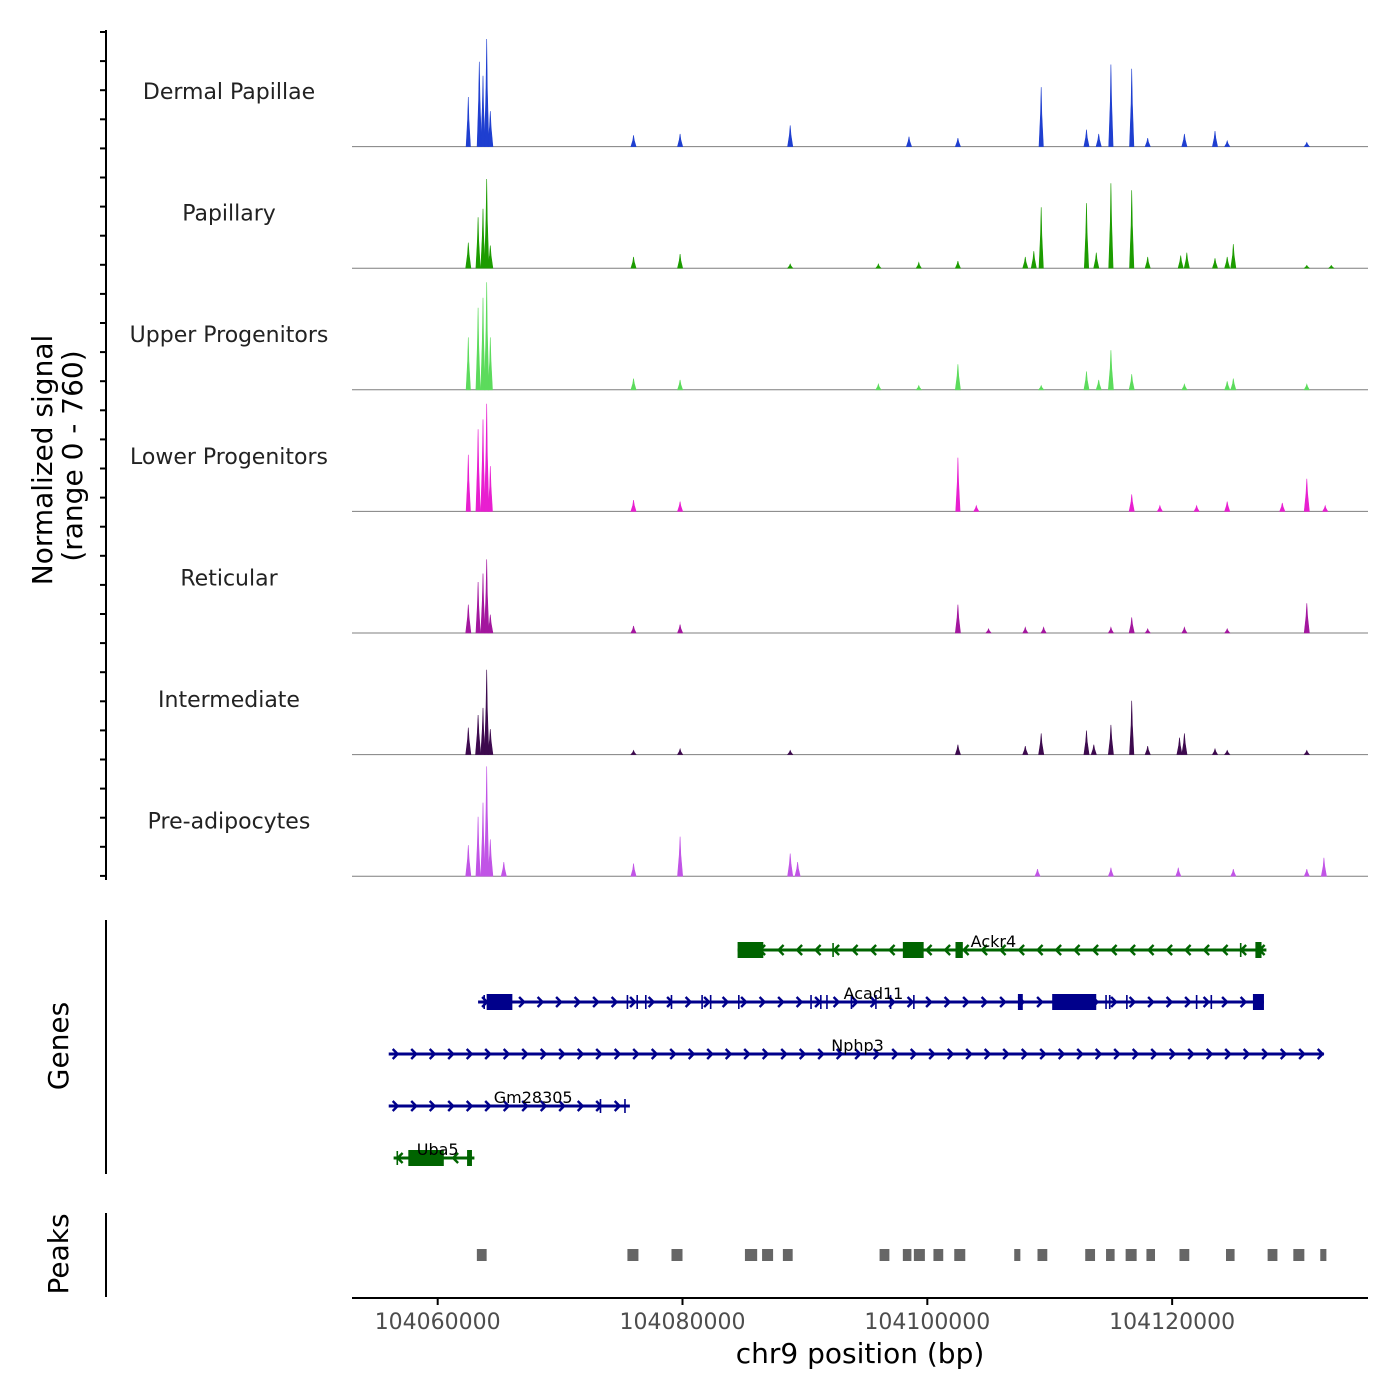 The image size is (1400, 1400). Describe the element at coordinates (860, 1353) in the screenshot. I see `x-axis-title: chr9 position (bp)` at that location.